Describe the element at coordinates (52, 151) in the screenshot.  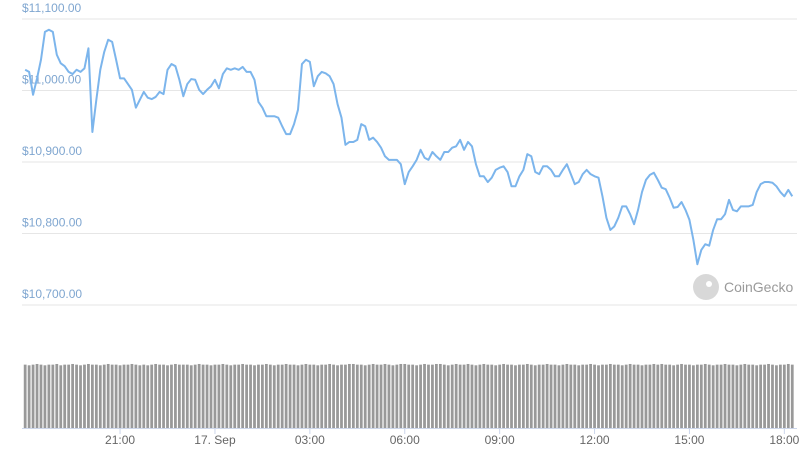
I see `y-tick-label: $10,900.00` at that location.